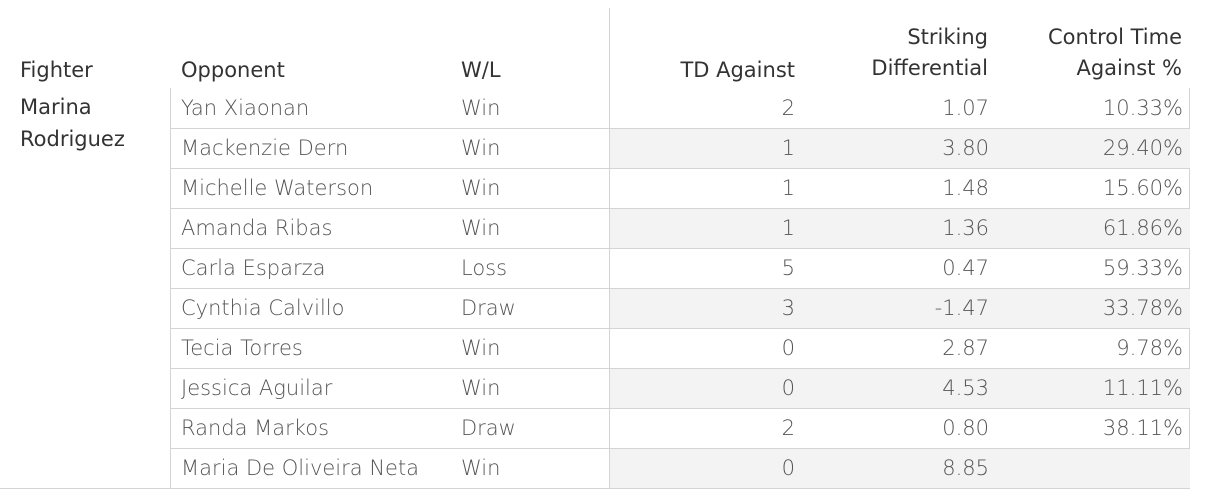 Image resolution: width=1220 pixels, height=504 pixels. I want to click on striking-differential-cell: 2.87, so click(965, 348).